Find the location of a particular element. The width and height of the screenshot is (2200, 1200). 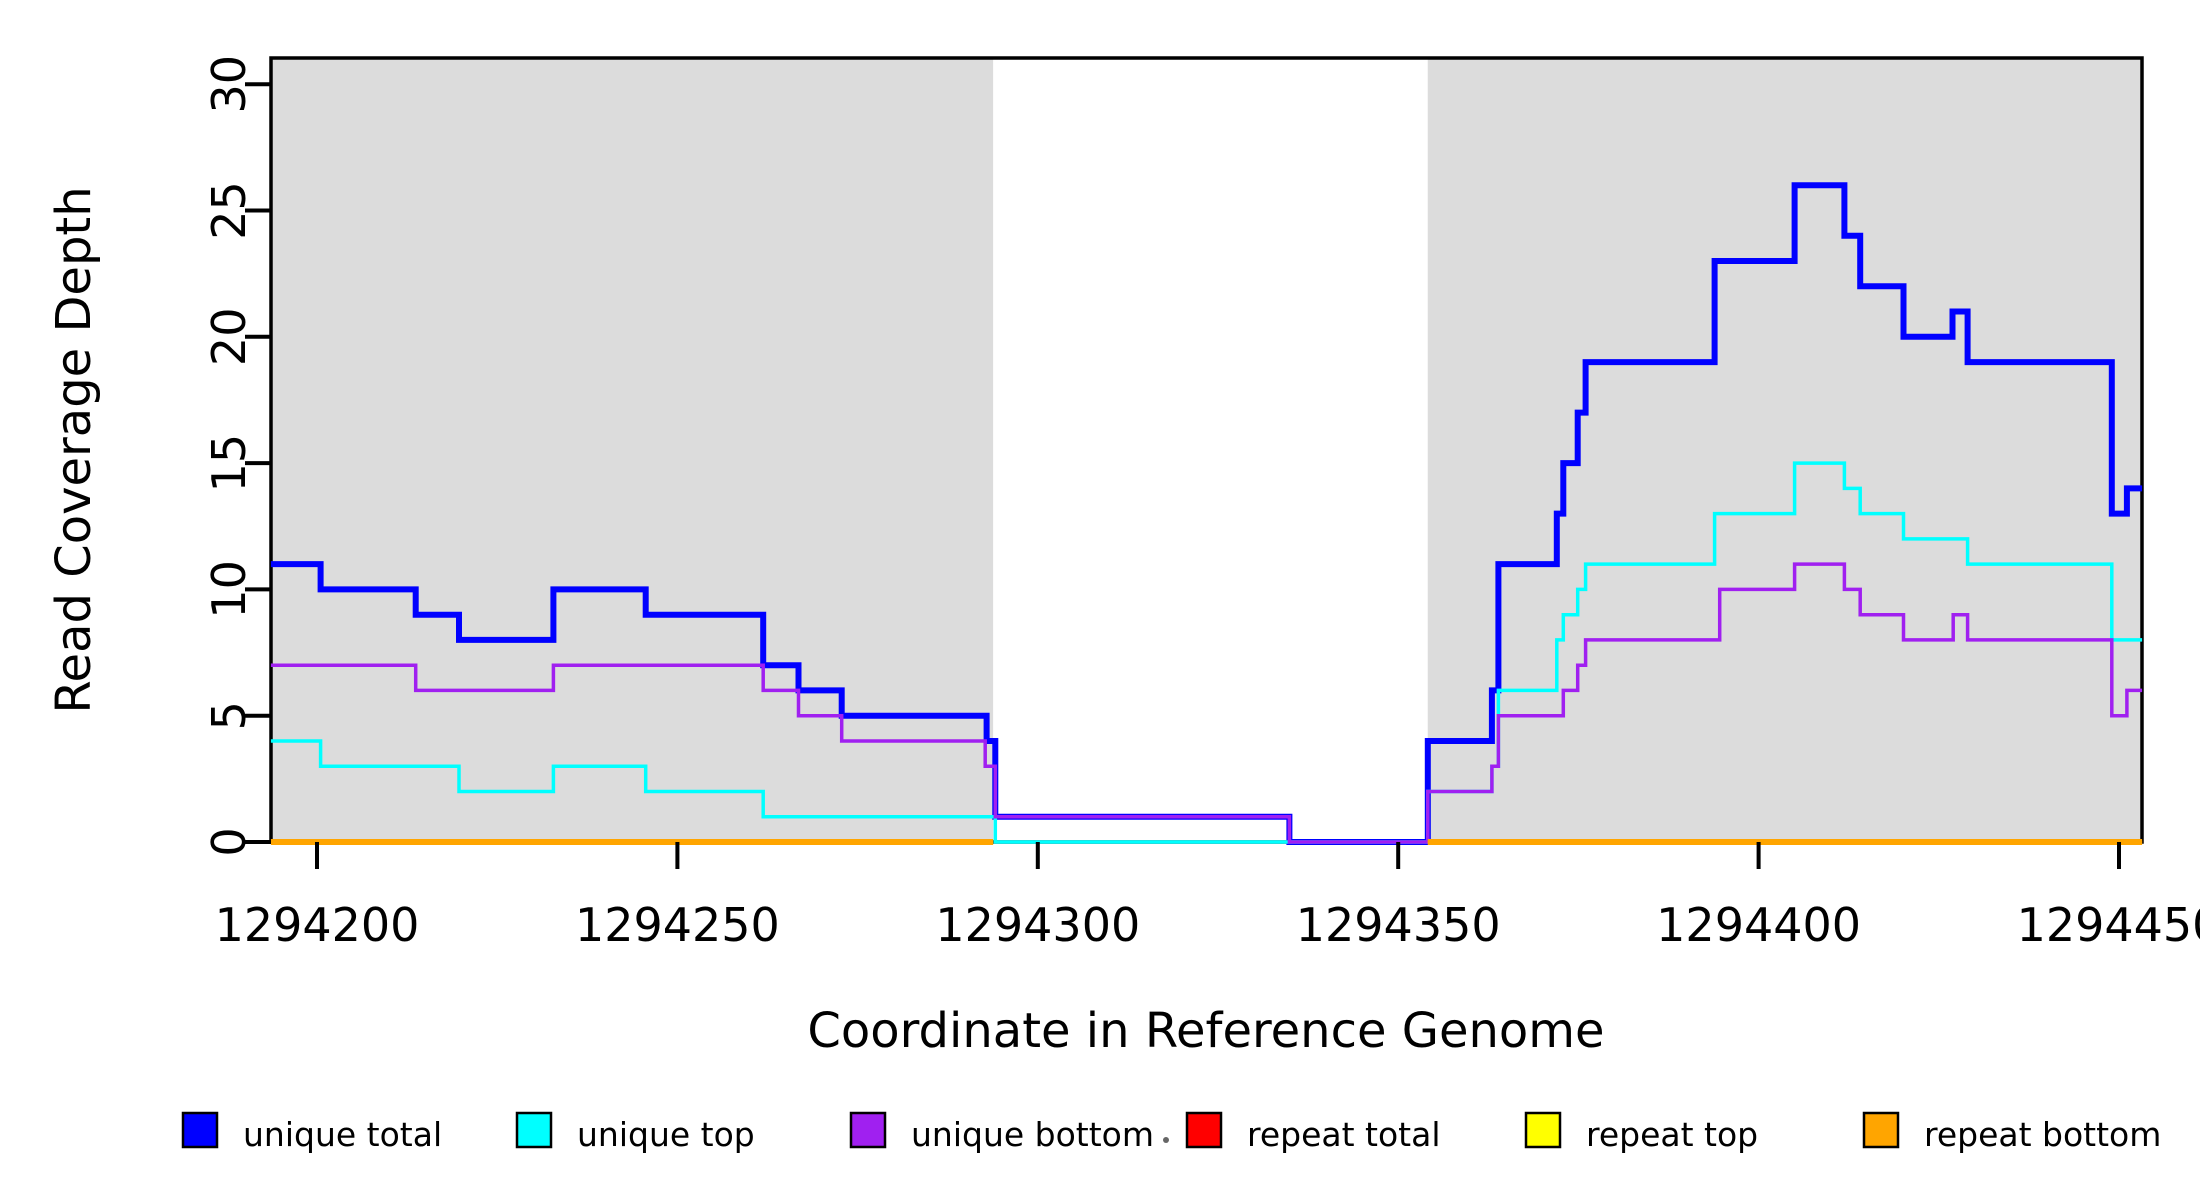

legend-label: unique bottom is located at coordinates (1032, 1134).